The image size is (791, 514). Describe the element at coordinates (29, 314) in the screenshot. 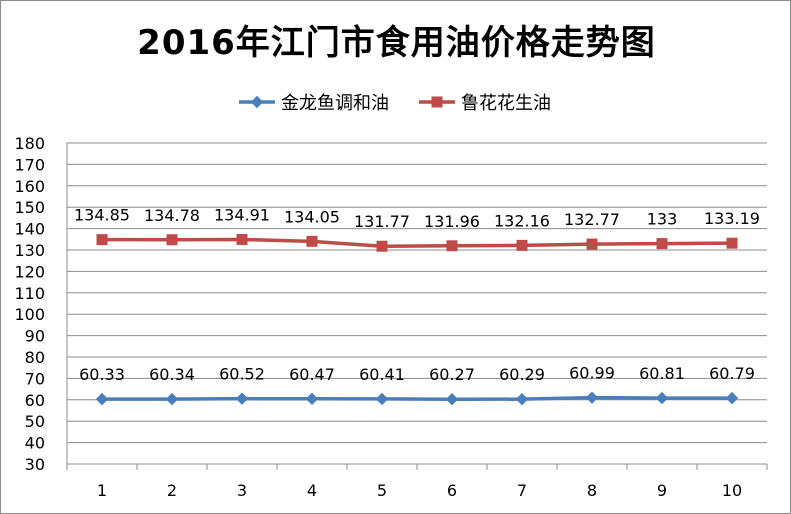

I see `y-tick-label: 100` at that location.